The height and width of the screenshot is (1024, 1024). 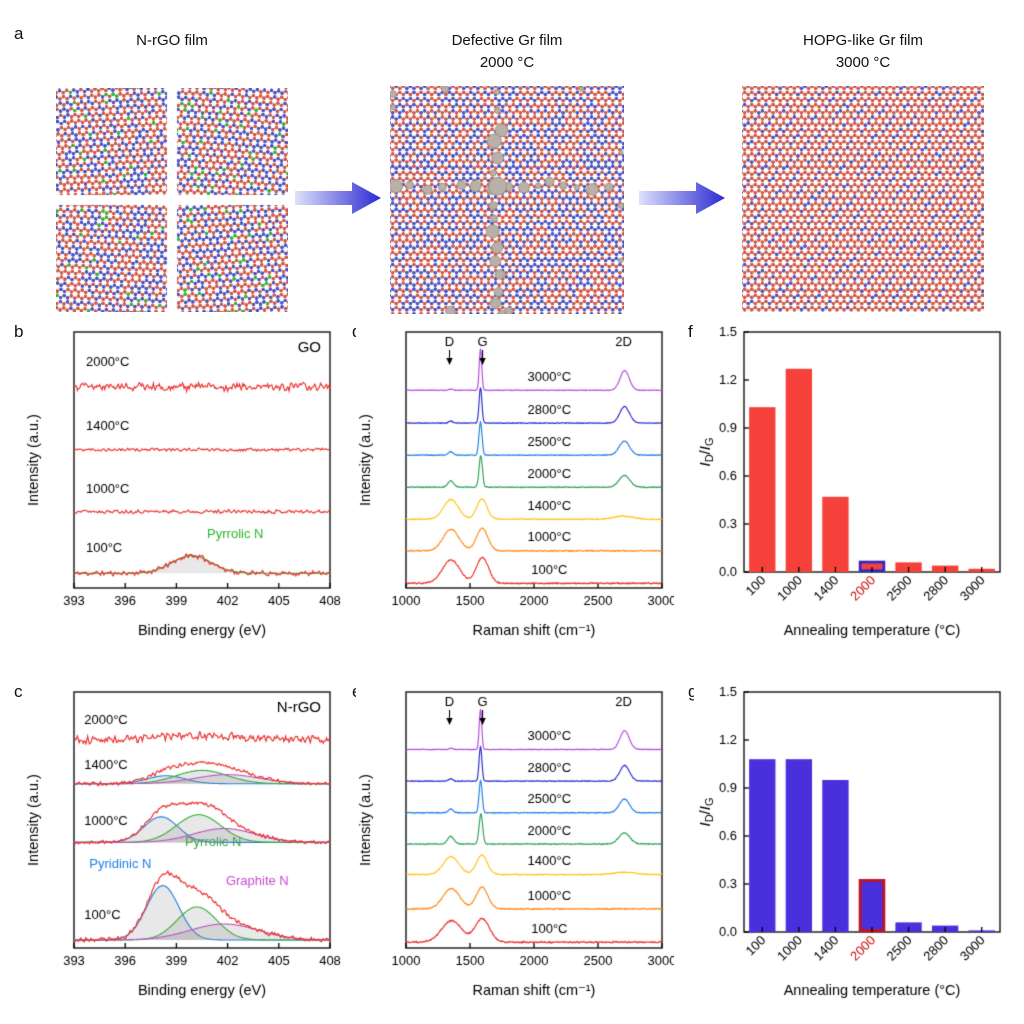 What do you see at coordinates (515, 480) in the screenshot?
I see `raman-go-chart` at bounding box center [515, 480].